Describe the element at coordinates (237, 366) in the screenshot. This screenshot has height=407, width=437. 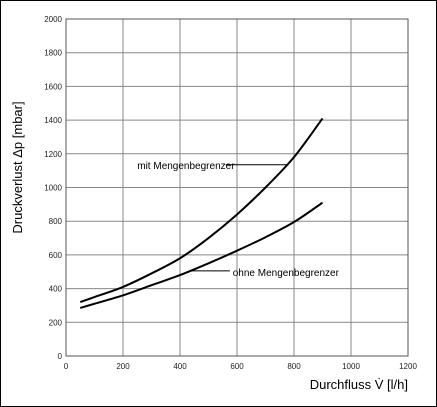
I see `x-tick-label: 600` at that location.